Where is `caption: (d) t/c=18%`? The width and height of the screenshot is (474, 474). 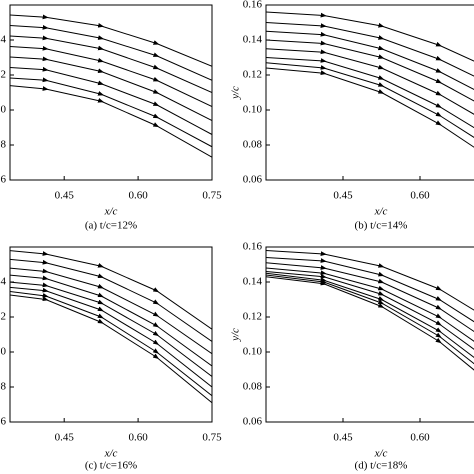 caption: (d) t/c=18% is located at coordinates (381, 466).